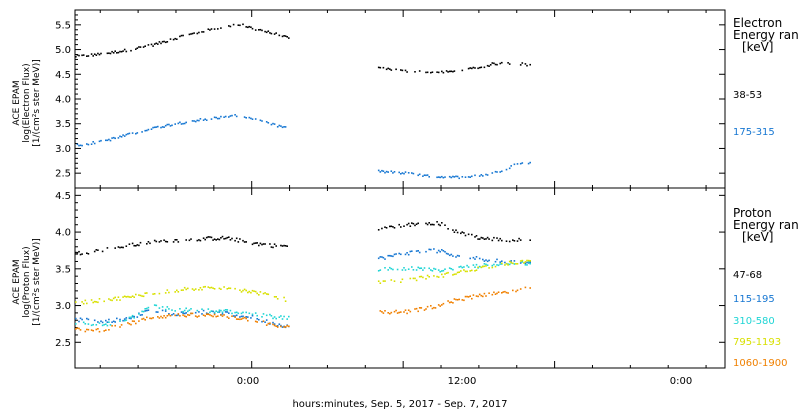 This screenshot has width=800, height=410. What do you see at coordinates (63, 343) in the screenshot?
I see `y-tick-label: 2.5` at bounding box center [63, 343].